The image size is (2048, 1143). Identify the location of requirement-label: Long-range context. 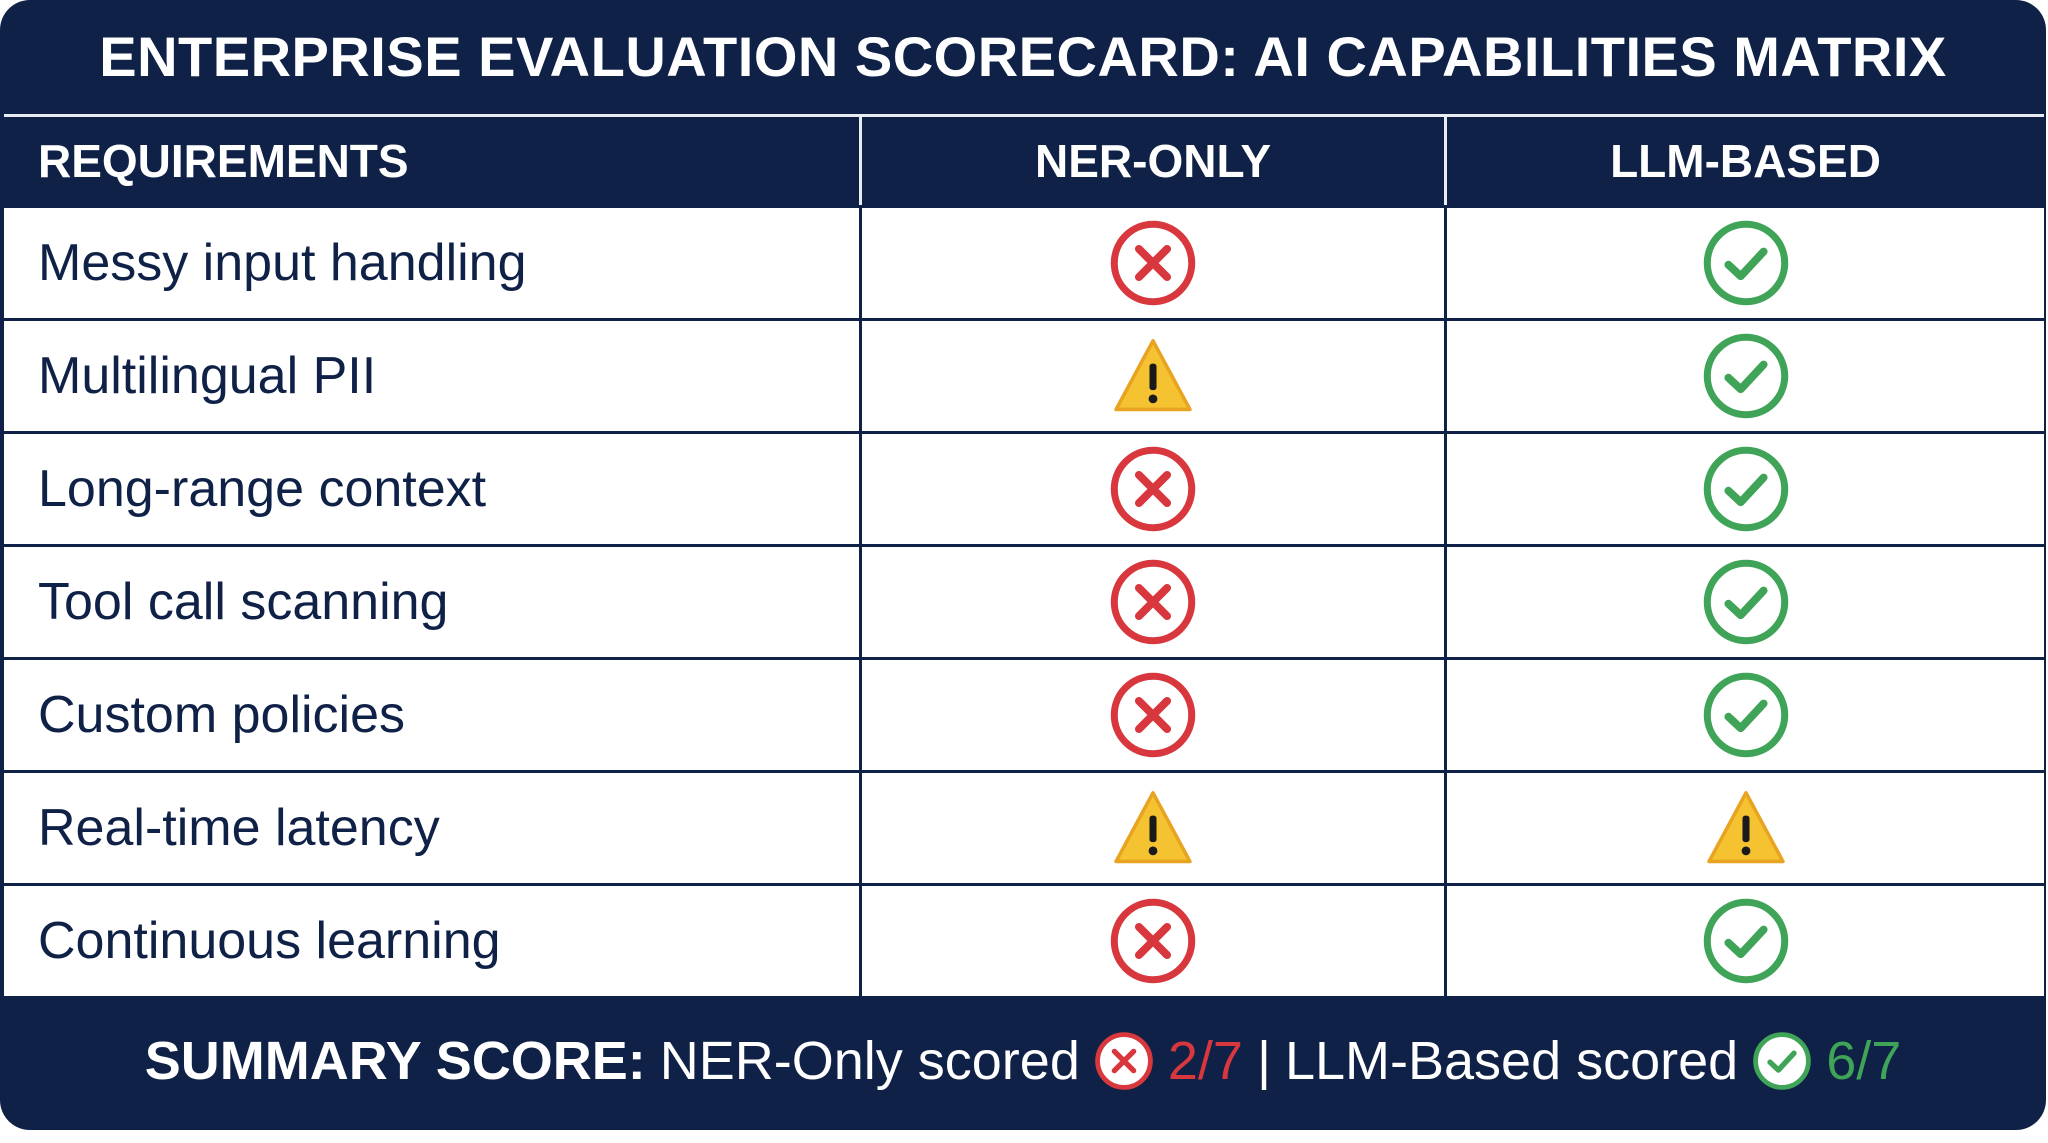
(433, 489).